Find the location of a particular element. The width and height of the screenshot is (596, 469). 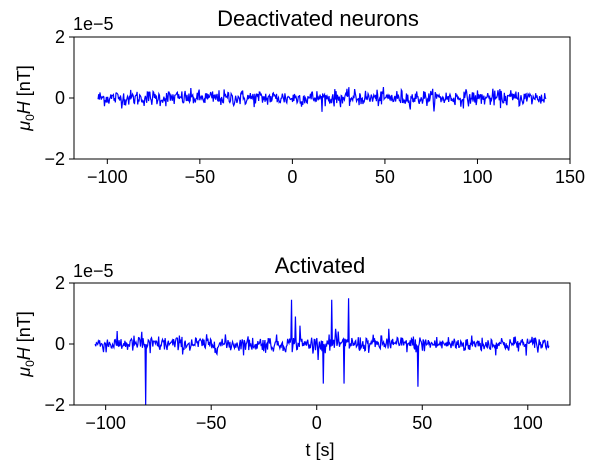

x-tick-label: 150 is located at coordinates (570, 177).